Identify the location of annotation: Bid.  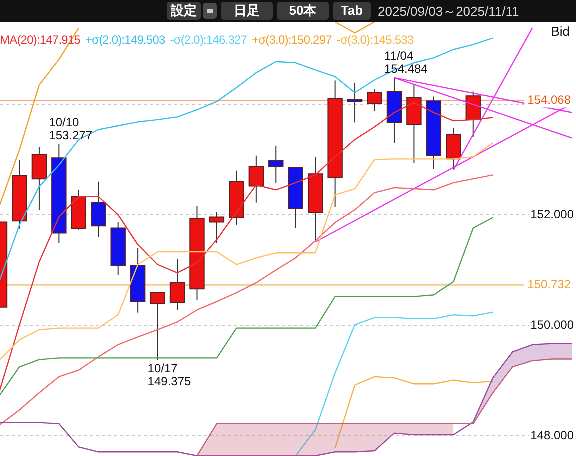
(560, 31).